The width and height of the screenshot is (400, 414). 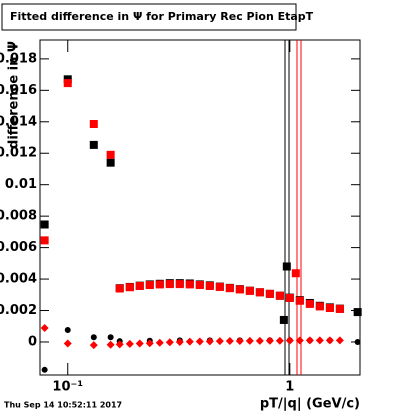 I want to click on y-tick-label: 0.006, so click(x=18, y=247).